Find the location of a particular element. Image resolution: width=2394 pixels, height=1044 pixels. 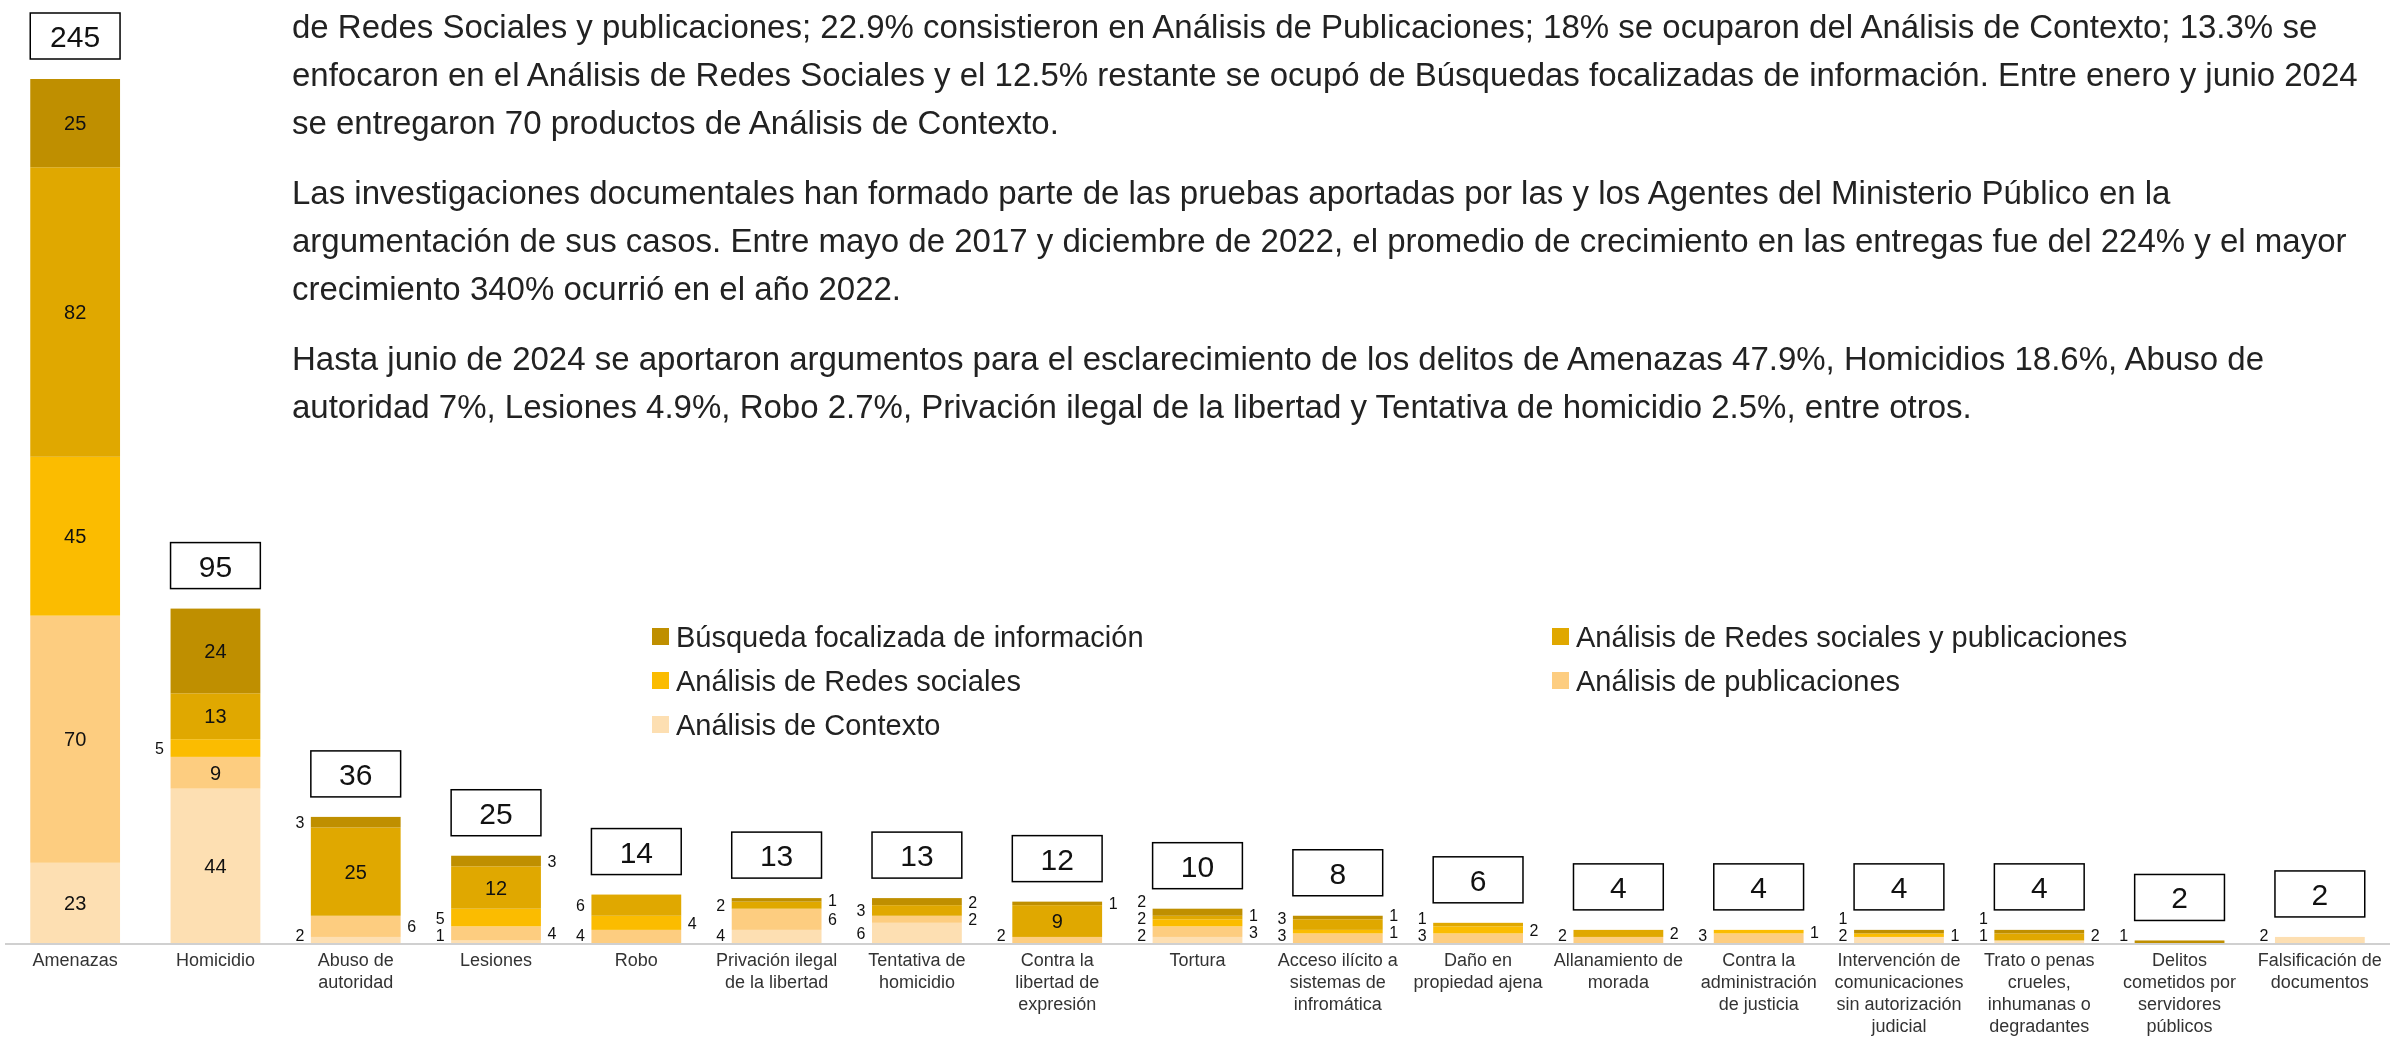

x-tick-label: Robo is located at coordinates (636, 960).